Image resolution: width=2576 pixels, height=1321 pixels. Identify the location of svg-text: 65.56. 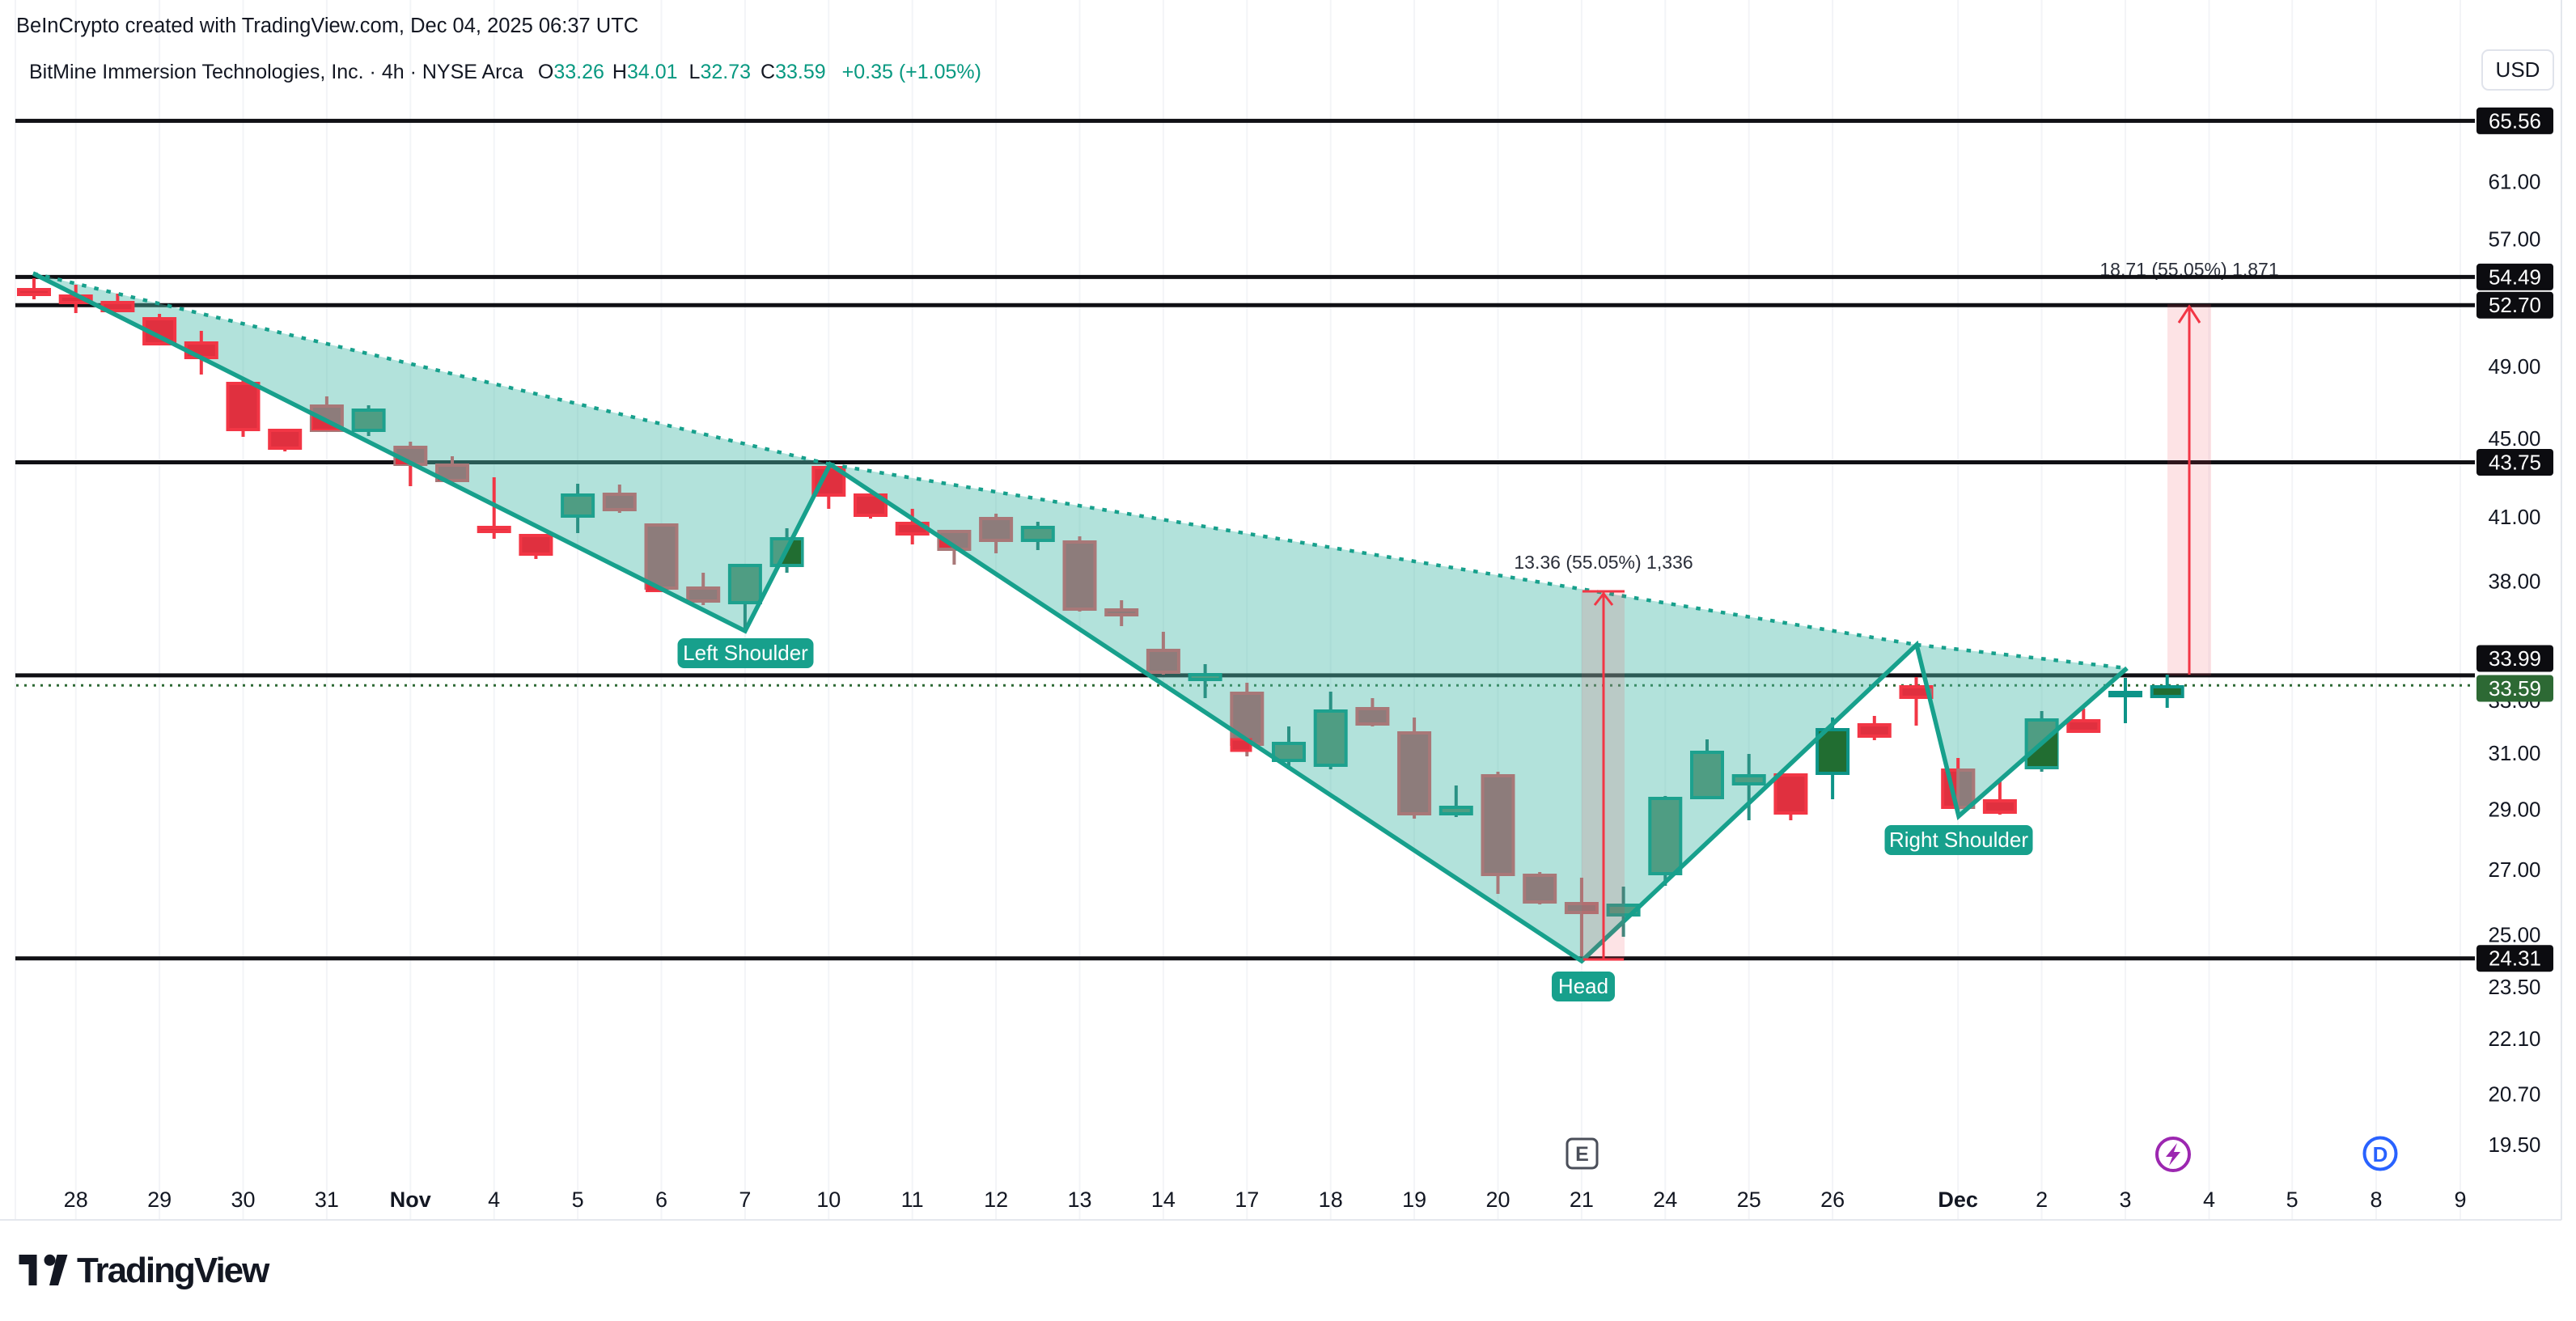
(2515, 121).